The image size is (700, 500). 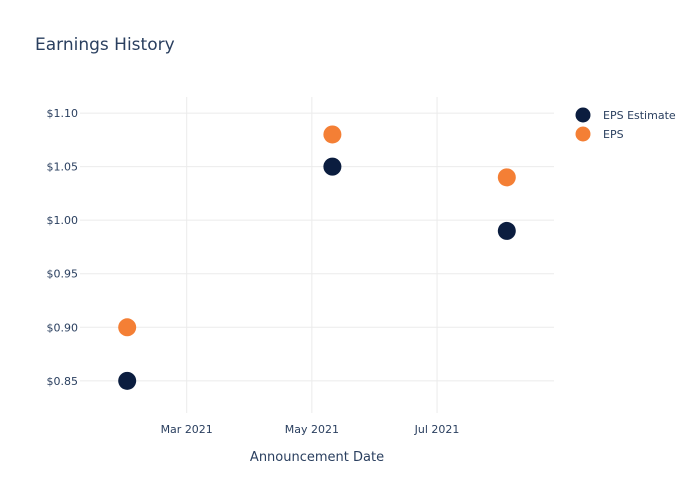 I want to click on legend-item-eps: EPS, so click(x=599, y=134).